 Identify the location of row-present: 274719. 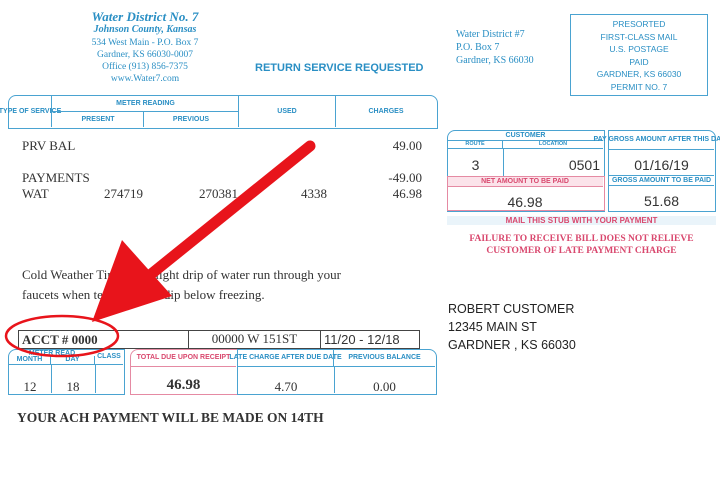
(123, 193).